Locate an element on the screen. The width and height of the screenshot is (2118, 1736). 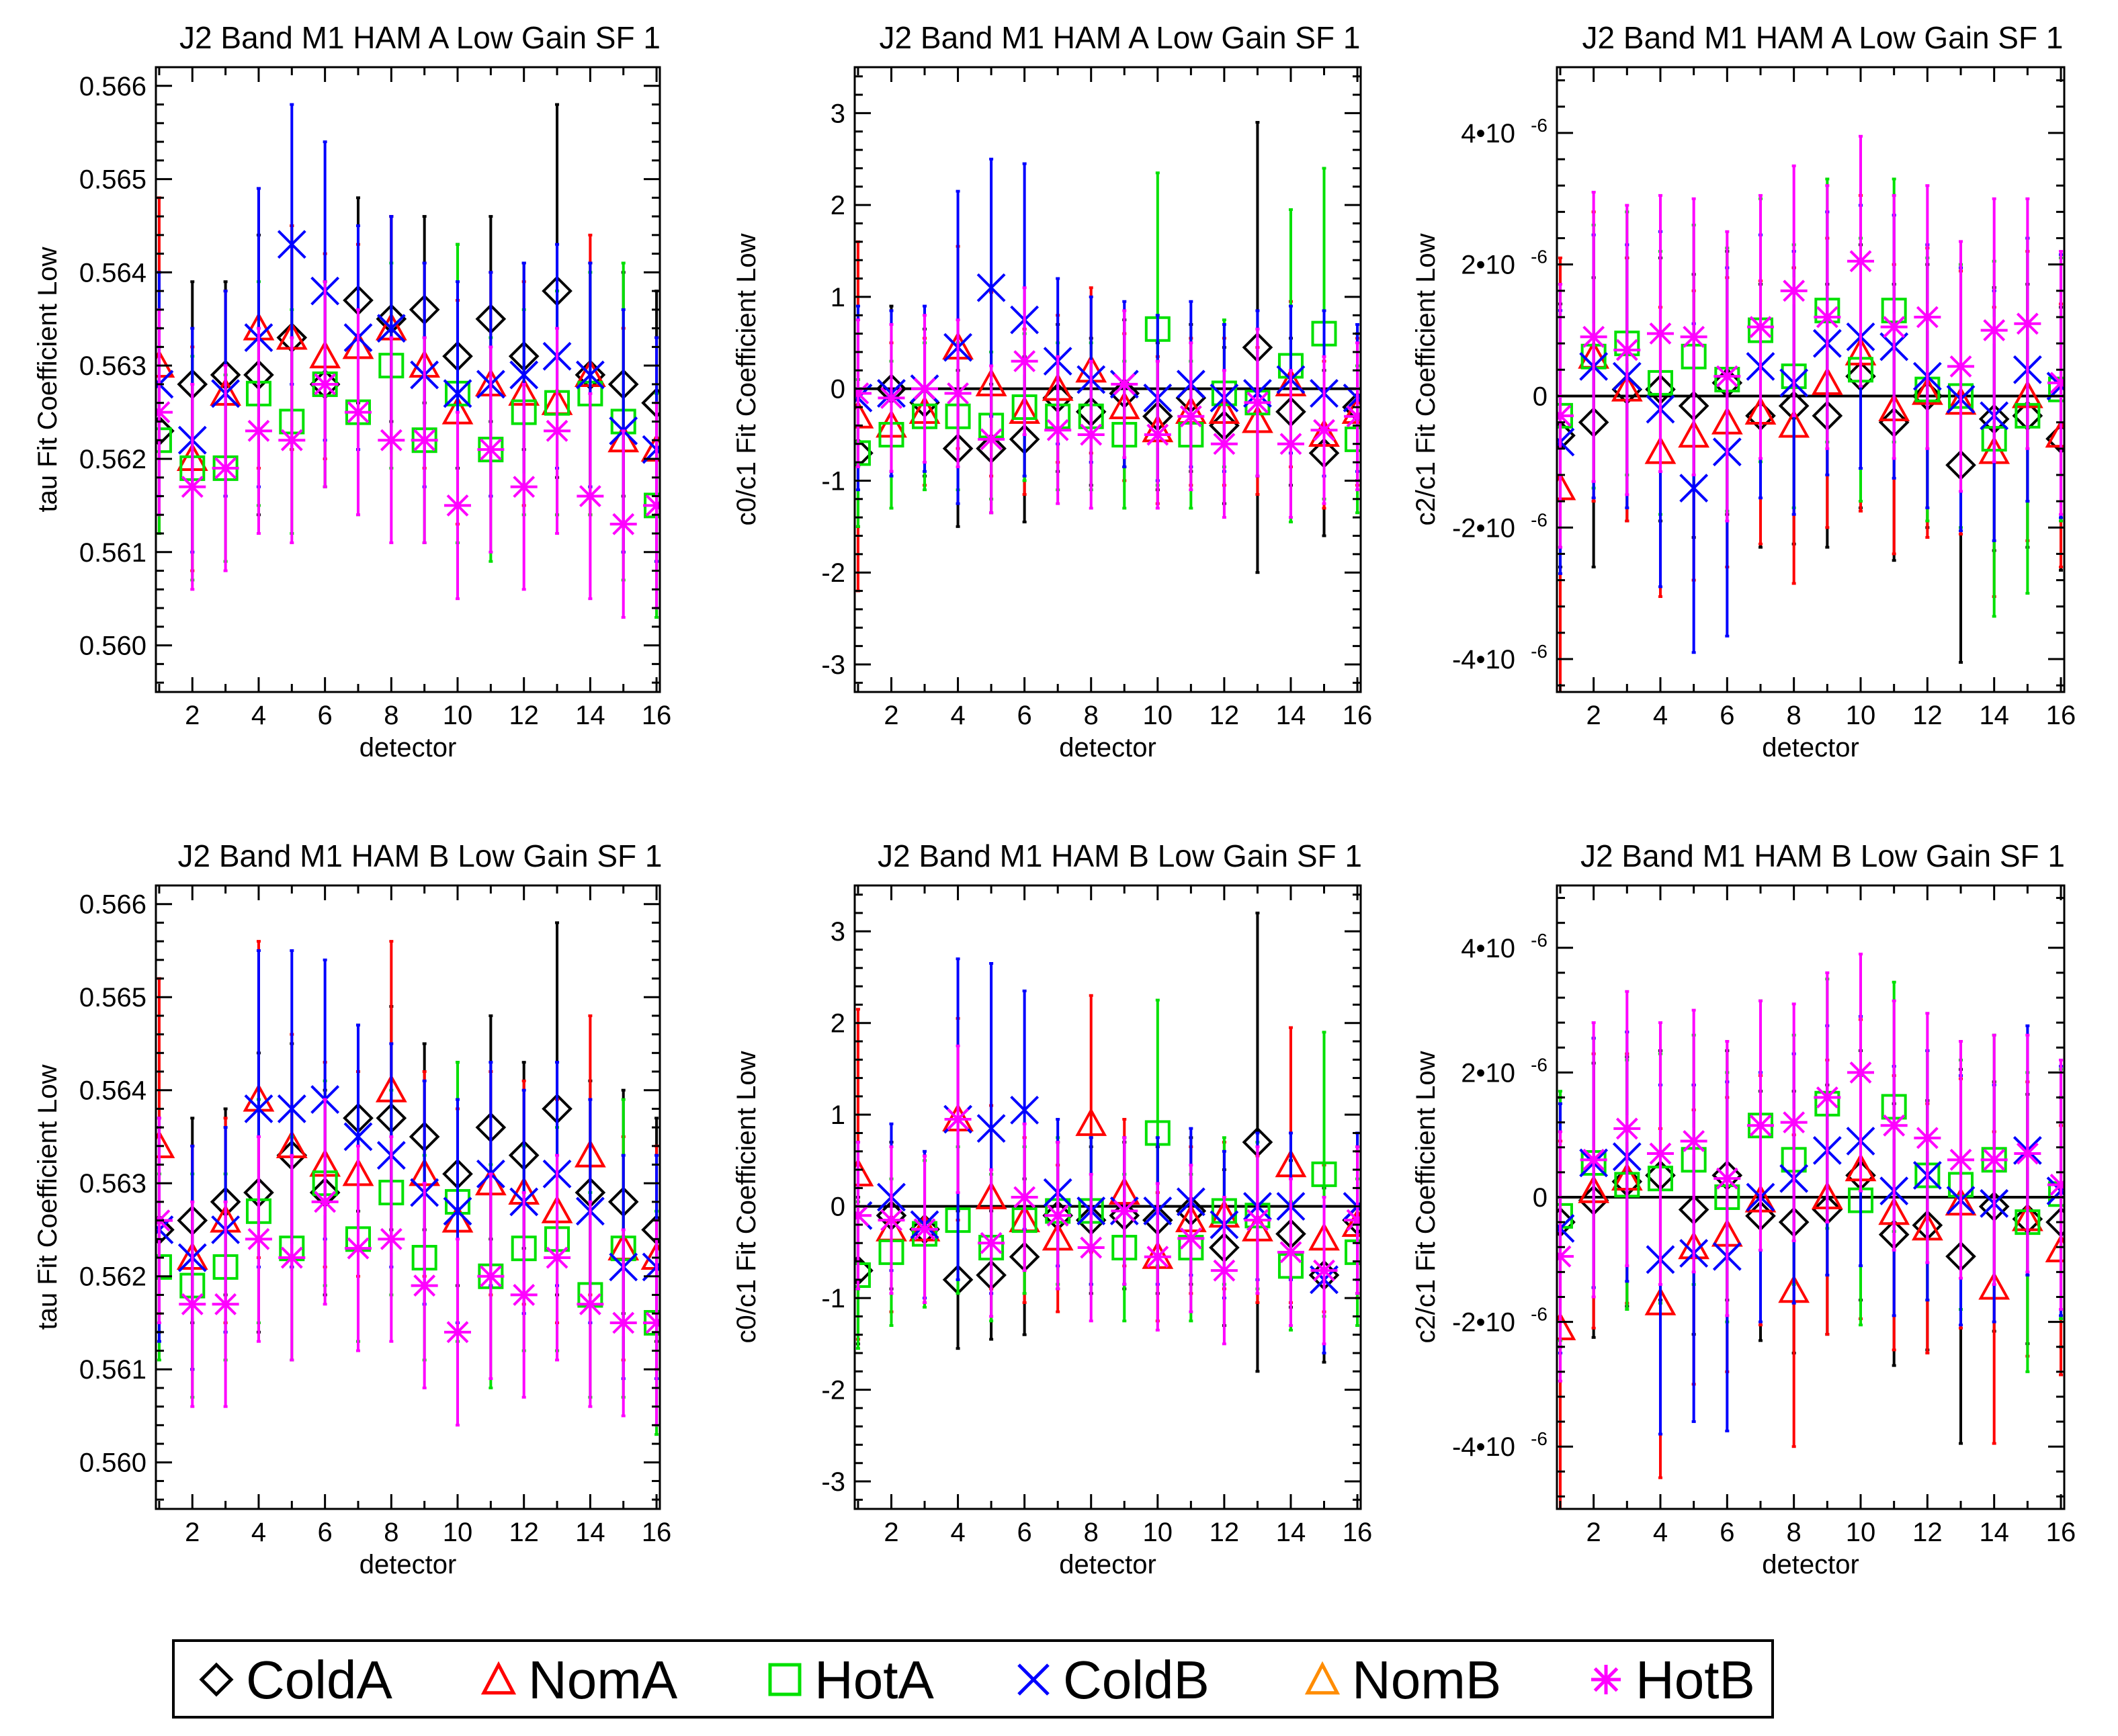
legend-item-ColdA: ColdA is located at coordinates (296, 1680).